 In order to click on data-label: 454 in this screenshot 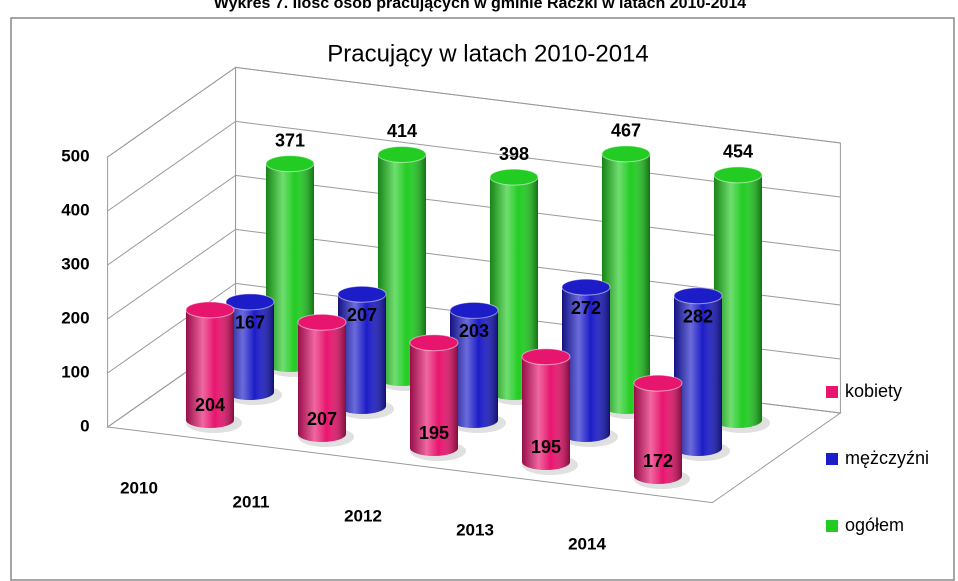, I will do `click(738, 152)`.